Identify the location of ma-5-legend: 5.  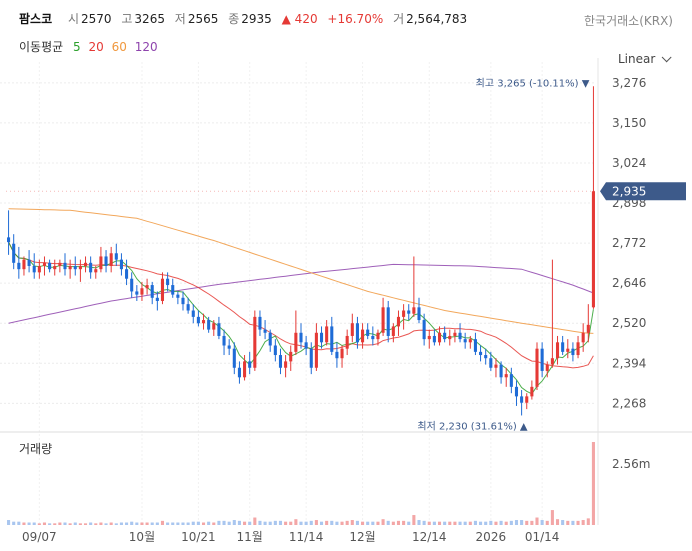
(77, 47).